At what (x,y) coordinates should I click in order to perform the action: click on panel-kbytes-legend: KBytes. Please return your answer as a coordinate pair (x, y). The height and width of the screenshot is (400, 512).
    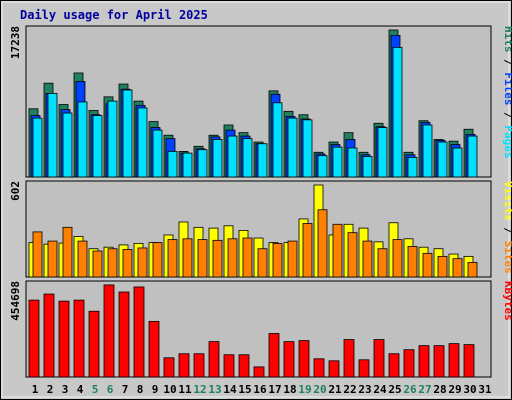
    Looking at the image, I should click on (507, 301).